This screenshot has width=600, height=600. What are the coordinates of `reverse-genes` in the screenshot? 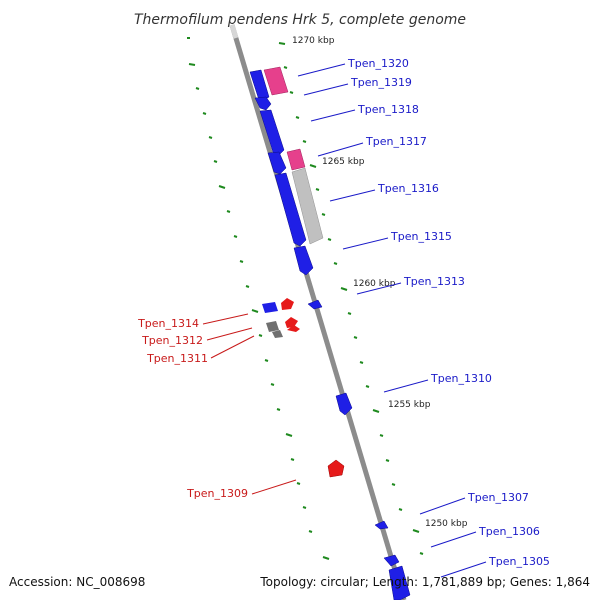 It's located at (303, 388).